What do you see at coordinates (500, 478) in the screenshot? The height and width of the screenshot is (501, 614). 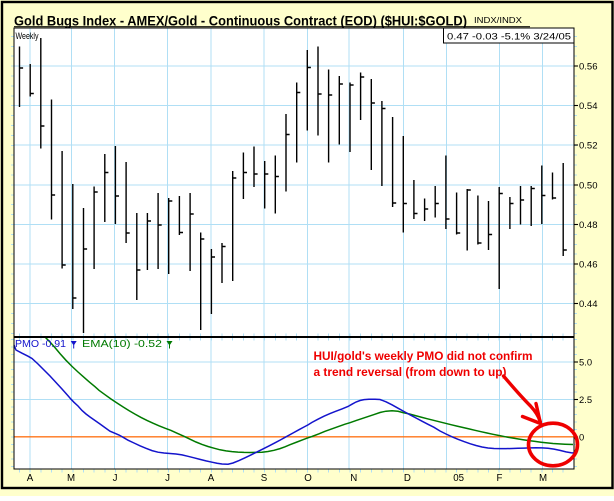 I see `svg-text: F` at bounding box center [500, 478].